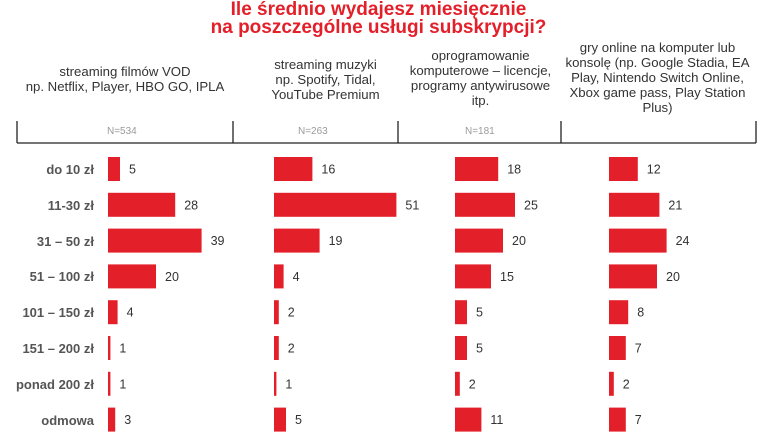 This screenshot has height=434, width=757. Describe the element at coordinates (657, 62) in the screenshot. I see `column-header-games-line: konsolę (np. Google Stadia, EA` at that location.